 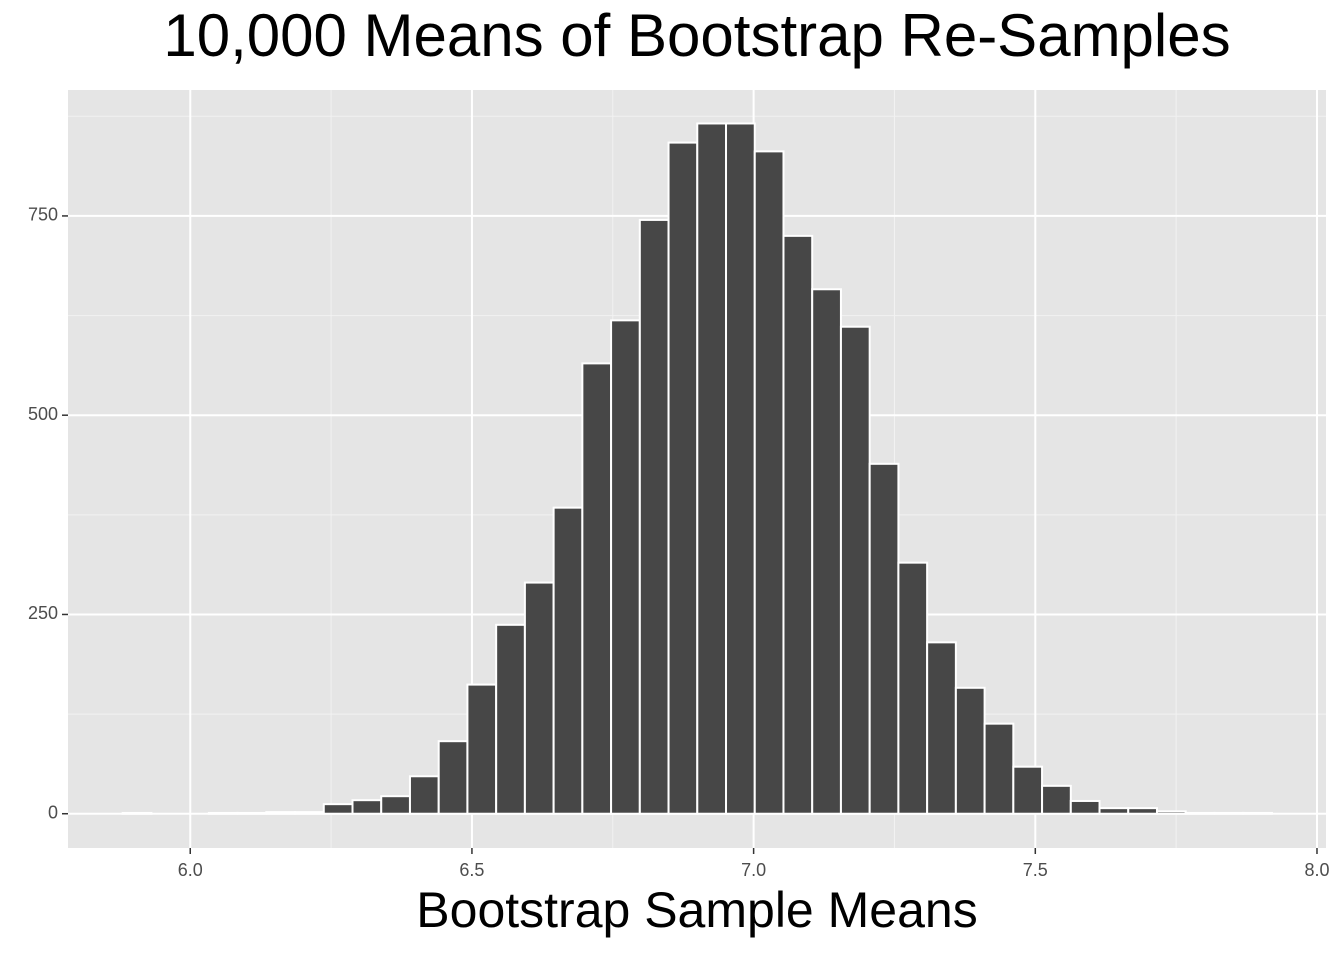 I want to click on x-axis-label: Bootstrap Sample Means, so click(x=696, y=910).